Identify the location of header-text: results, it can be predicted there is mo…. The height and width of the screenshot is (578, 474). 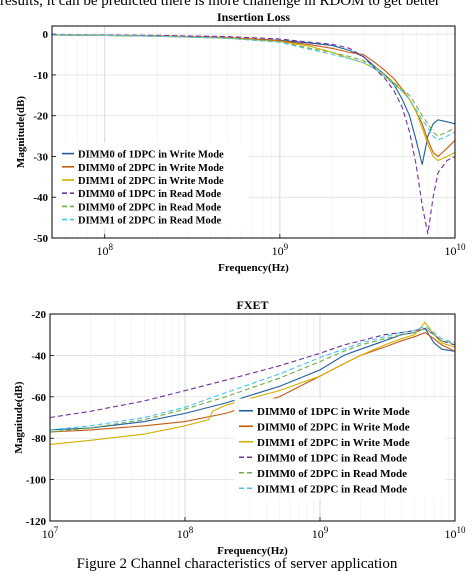
(220, 4).